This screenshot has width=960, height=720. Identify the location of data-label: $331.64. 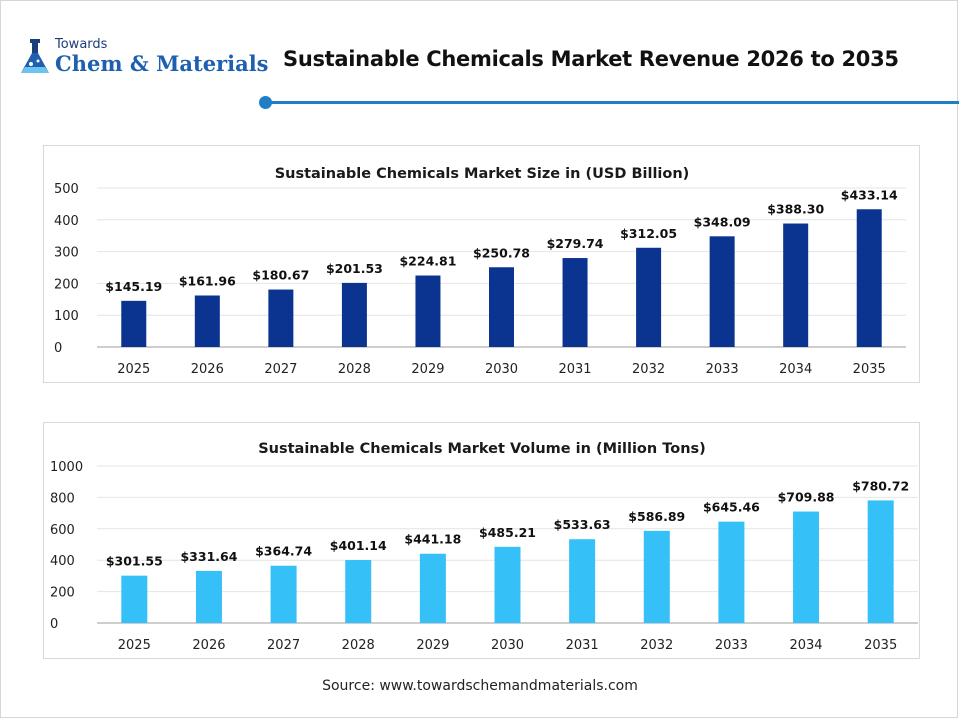
(208, 556).